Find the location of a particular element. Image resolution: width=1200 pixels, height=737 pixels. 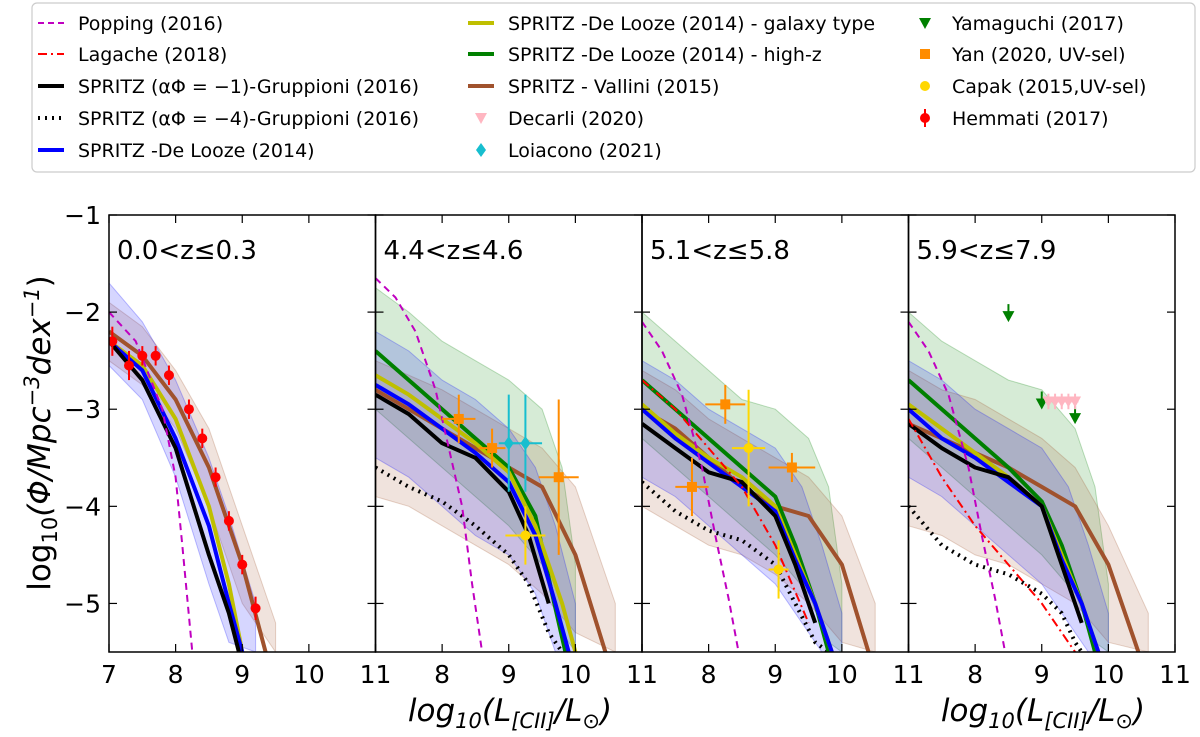

y-axis-title: log10(Φ/Mpc−3dex−1) is located at coordinates (41, 433).